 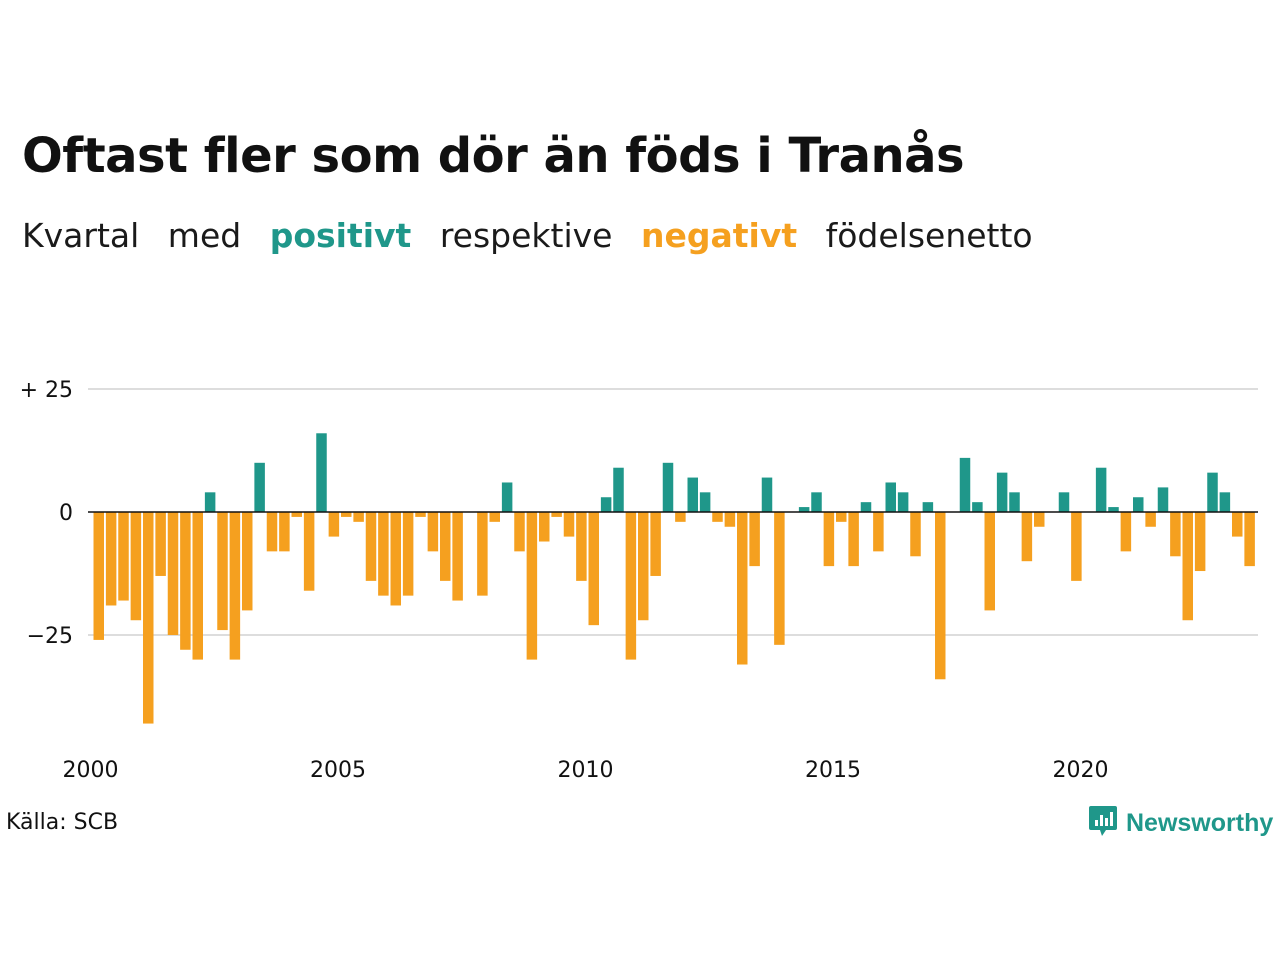 What do you see at coordinates (1081, 770) in the screenshot?
I see `x-tick-label: 2020` at bounding box center [1081, 770].